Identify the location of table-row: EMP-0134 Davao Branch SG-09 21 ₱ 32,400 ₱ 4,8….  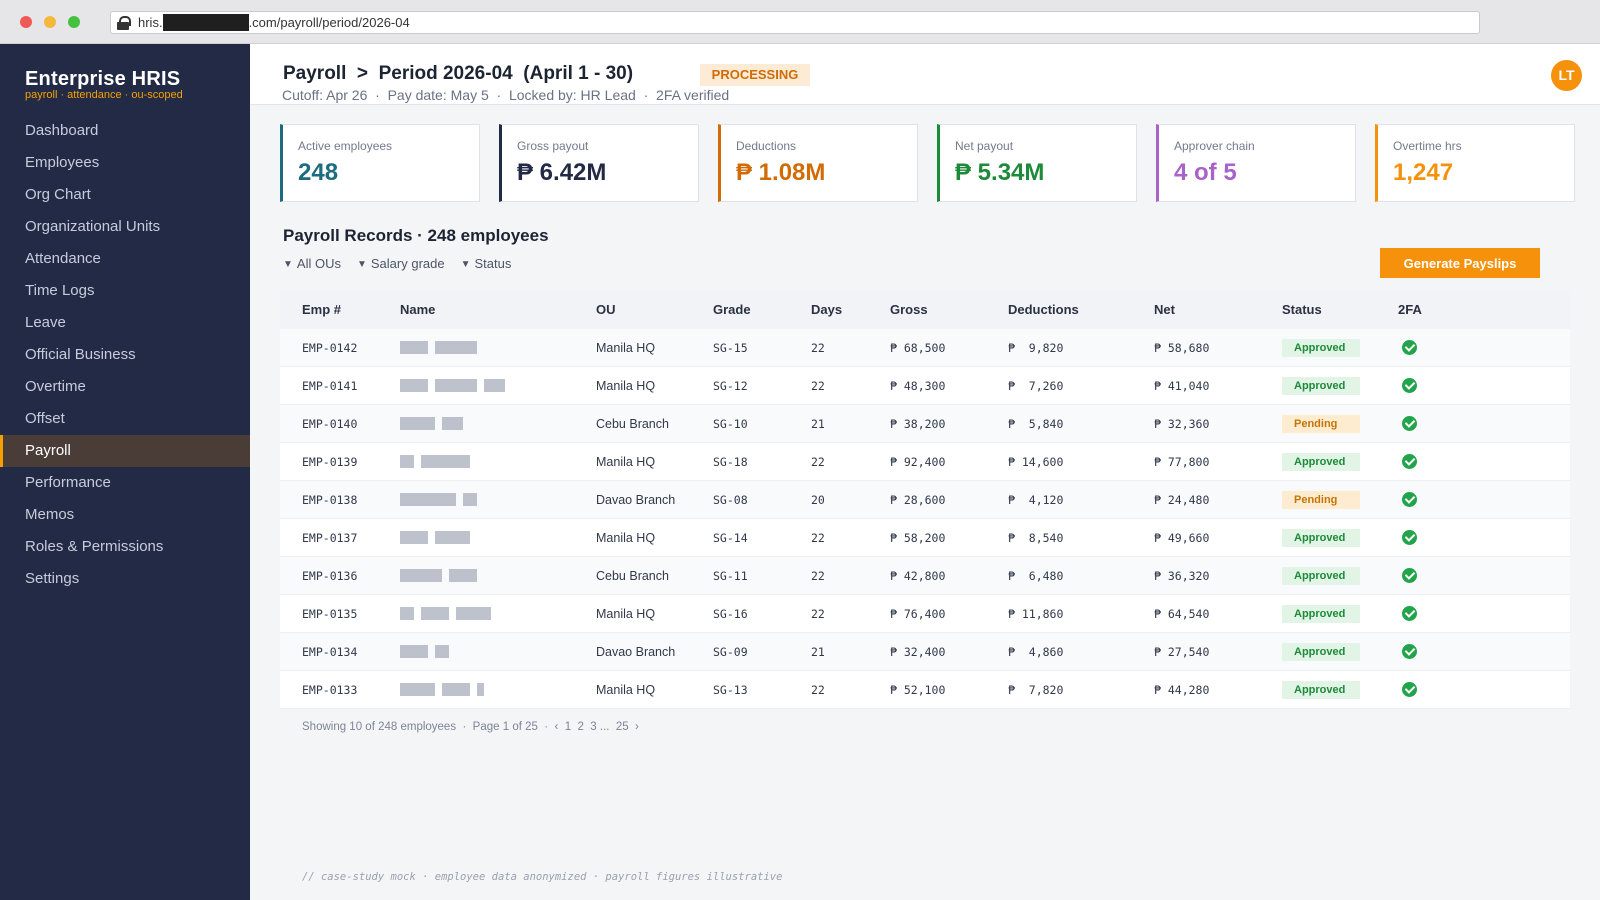
(925, 652).